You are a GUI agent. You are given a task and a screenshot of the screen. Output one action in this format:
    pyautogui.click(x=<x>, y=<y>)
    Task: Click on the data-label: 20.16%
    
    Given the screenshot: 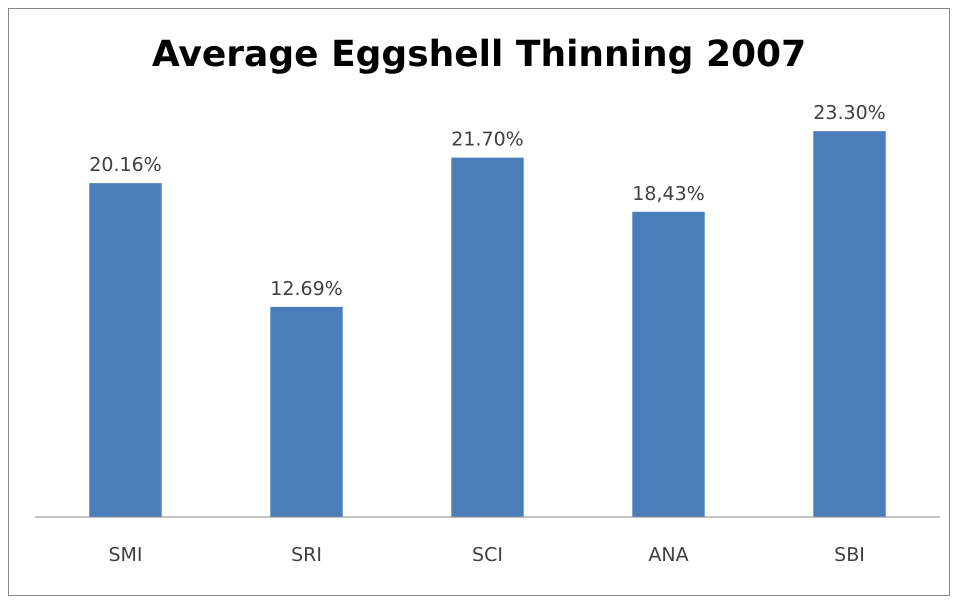 What is the action you would take?
    pyautogui.click(x=125, y=165)
    